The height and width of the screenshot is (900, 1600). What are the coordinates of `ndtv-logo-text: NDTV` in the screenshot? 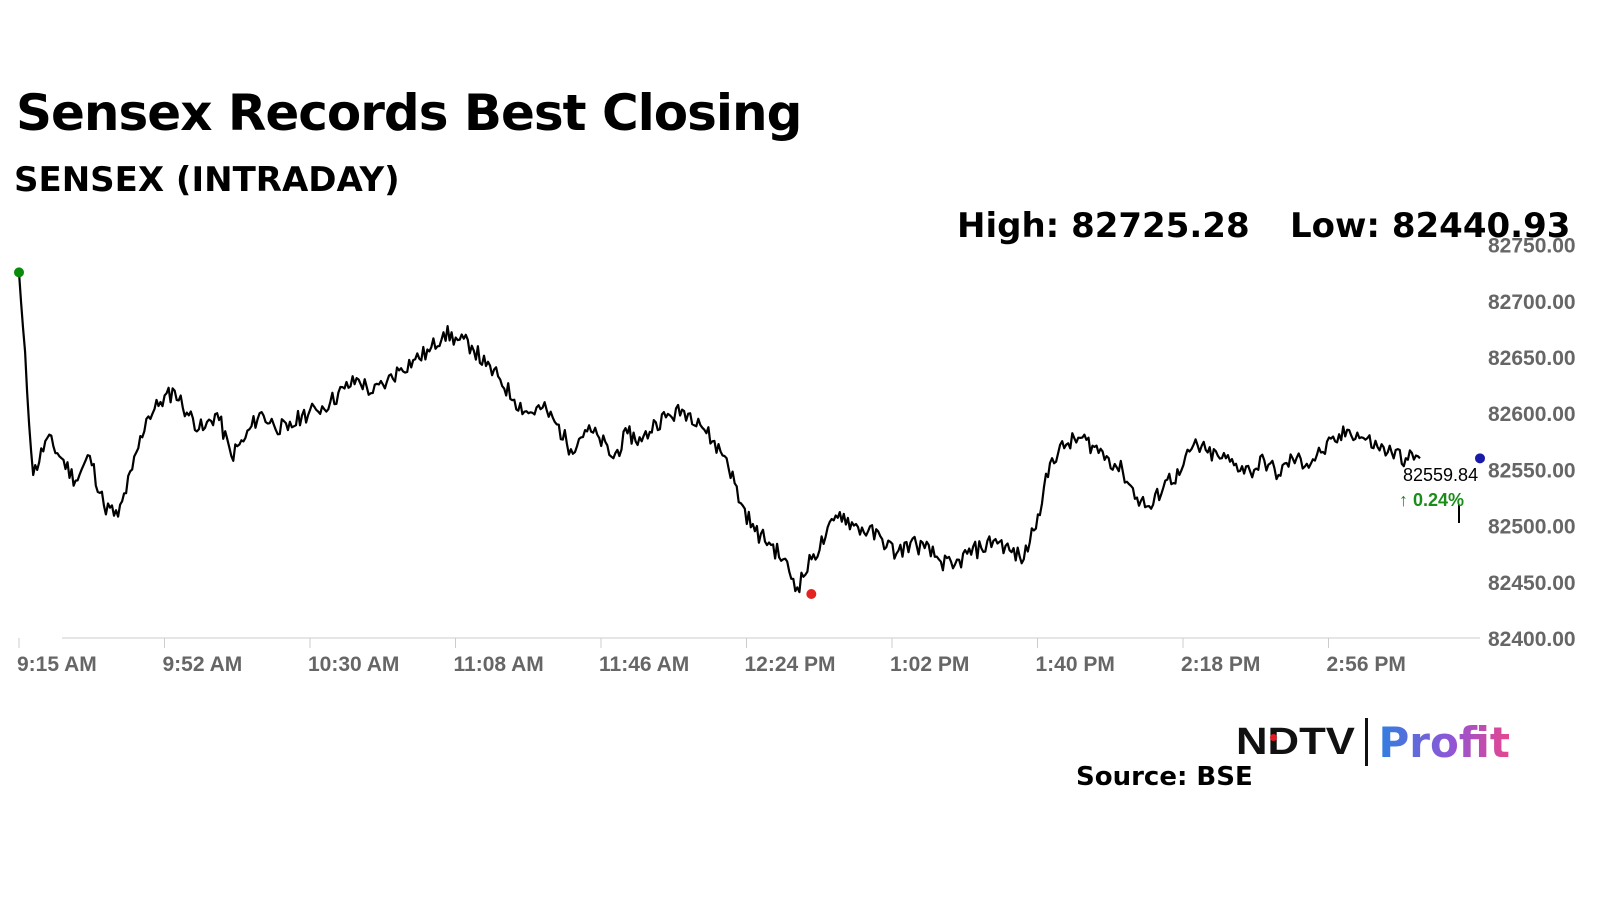 It's located at (1295, 741).